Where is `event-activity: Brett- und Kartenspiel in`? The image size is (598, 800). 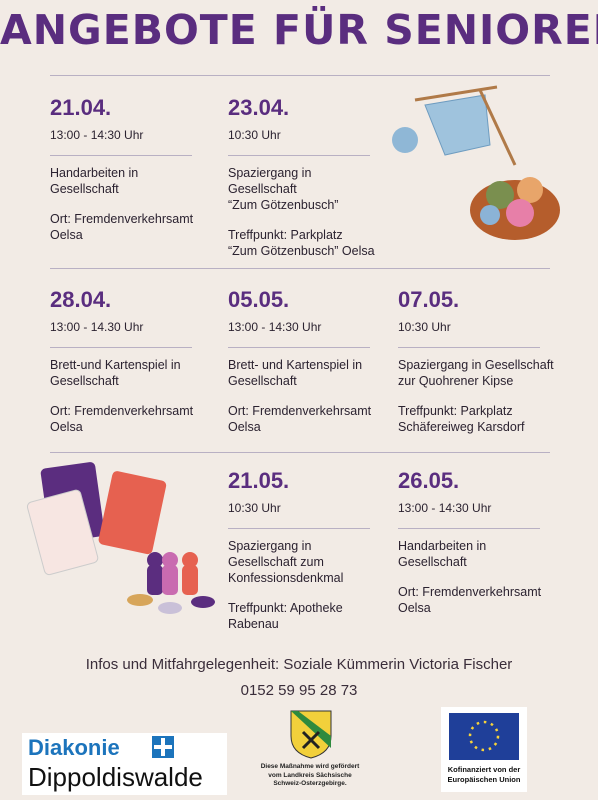 event-activity: Brett- und Kartenspiel in is located at coordinates (295, 365).